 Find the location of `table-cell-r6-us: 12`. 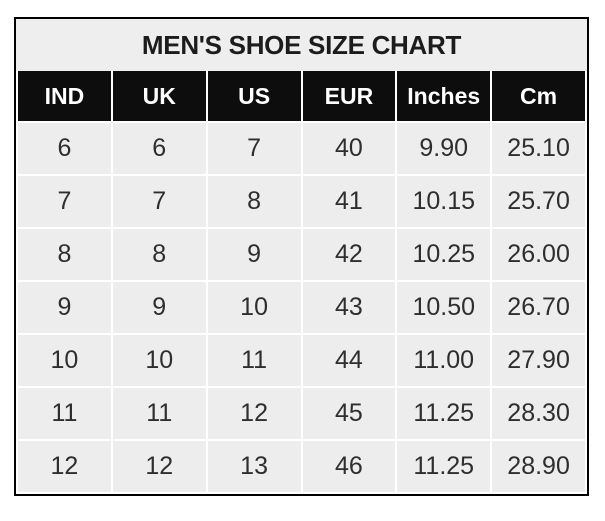

table-cell-r6-us: 12 is located at coordinates (254, 413).